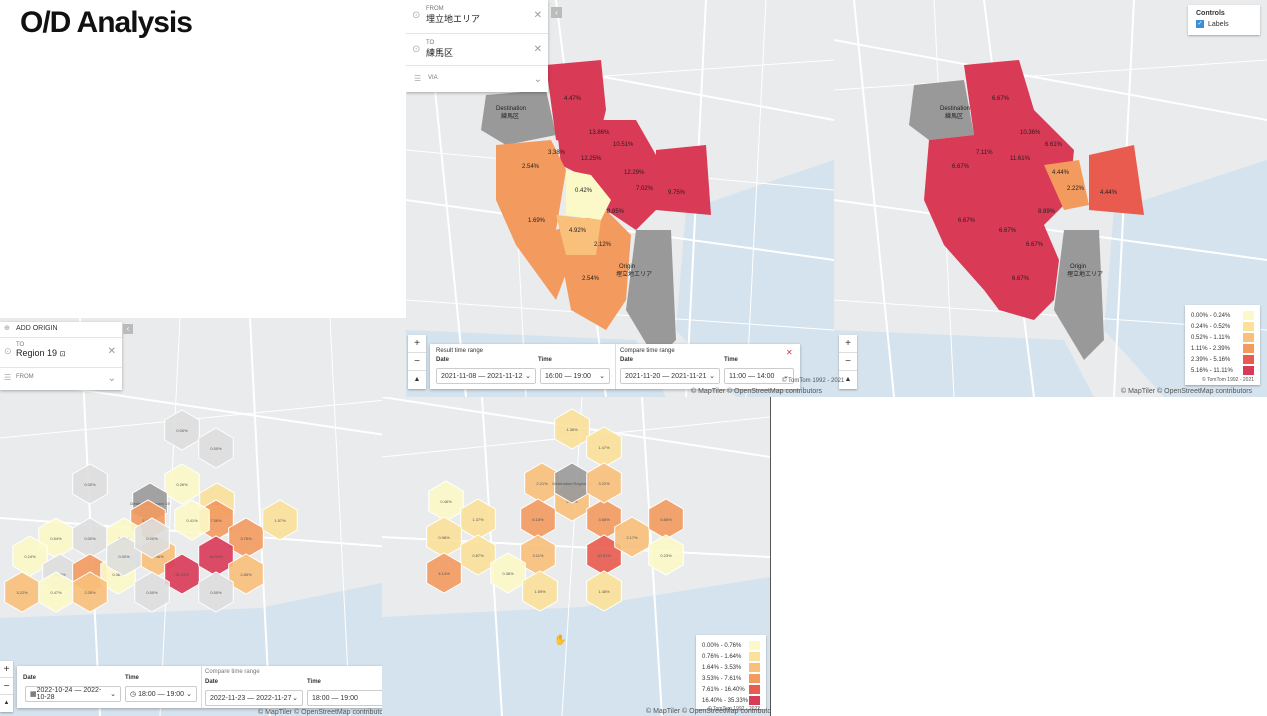 Image resolution: width=1267 pixels, height=716 pixels. I want to click on legend-item: 0.24% - 0.52%, so click(1222, 326).